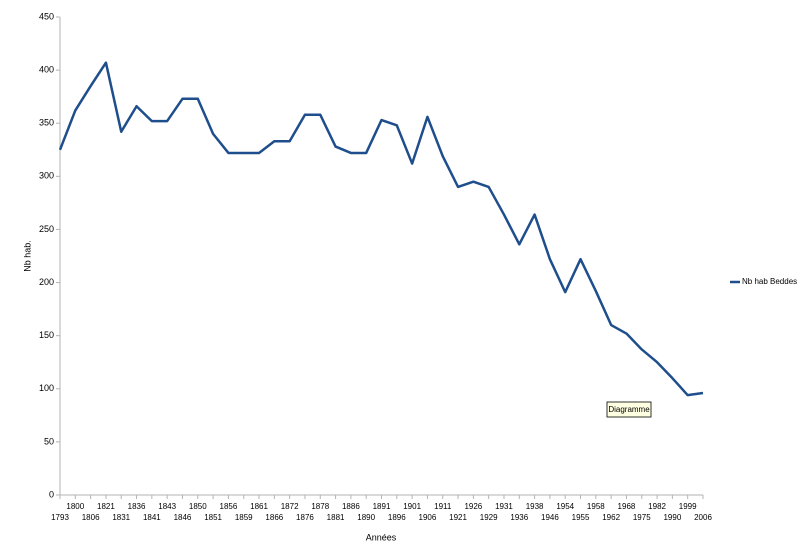  What do you see at coordinates (46, 229) in the screenshot?
I see `y-tick-label: 250` at bounding box center [46, 229].